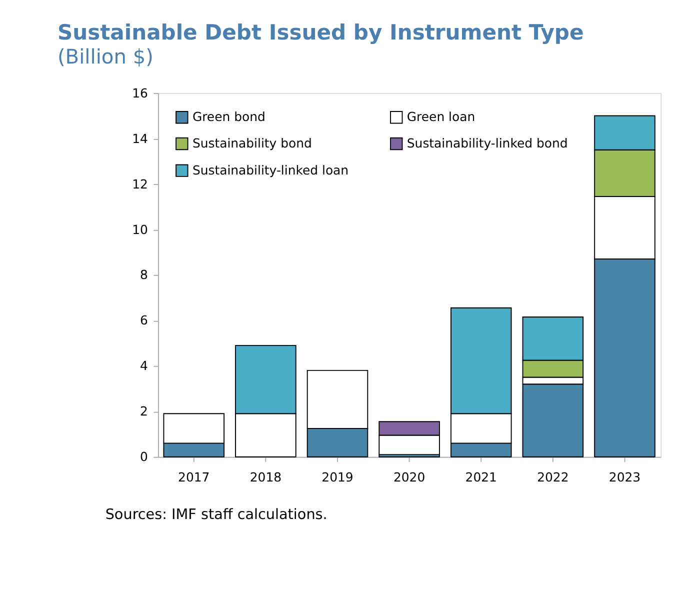 The width and height of the screenshot is (675, 599). Describe the element at coordinates (441, 116) in the screenshot. I see `legend-label: Green loan` at that location.